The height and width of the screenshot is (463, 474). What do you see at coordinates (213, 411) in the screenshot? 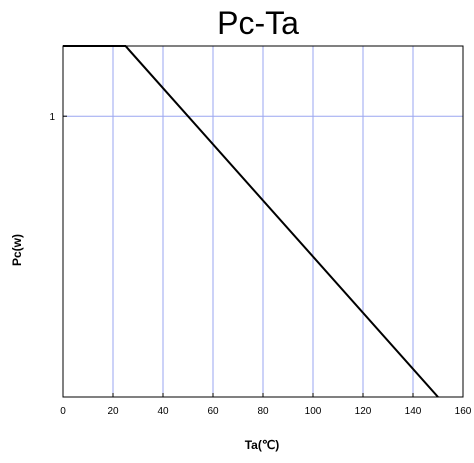
I see `x-tick-label: 60` at bounding box center [213, 411].